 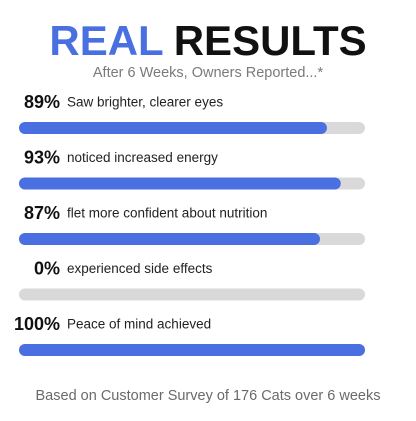 What do you see at coordinates (145, 102) in the screenshot?
I see `category-label: Saw brighter, clearer eyes` at bounding box center [145, 102].